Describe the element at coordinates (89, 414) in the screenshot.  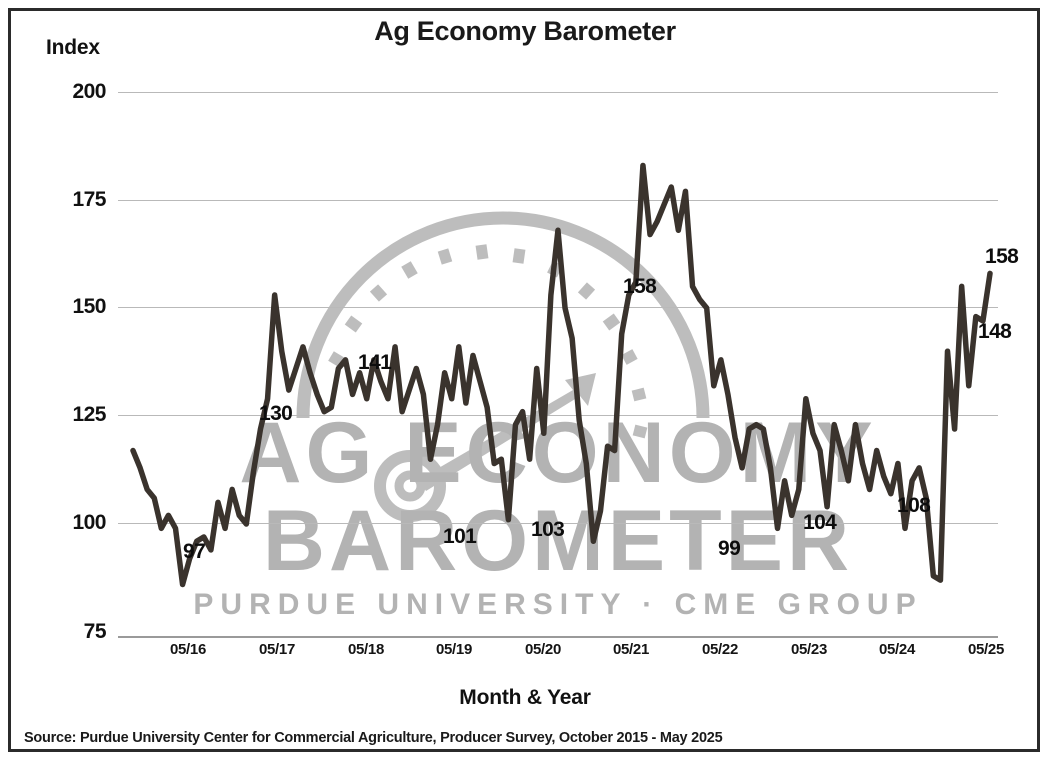
I see `y-tick-label-125: 125` at that location.